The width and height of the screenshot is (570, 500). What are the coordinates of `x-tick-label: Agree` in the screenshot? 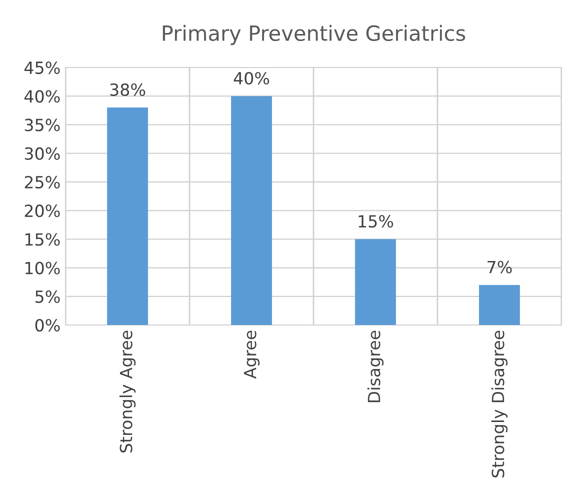 It's located at (252, 354).